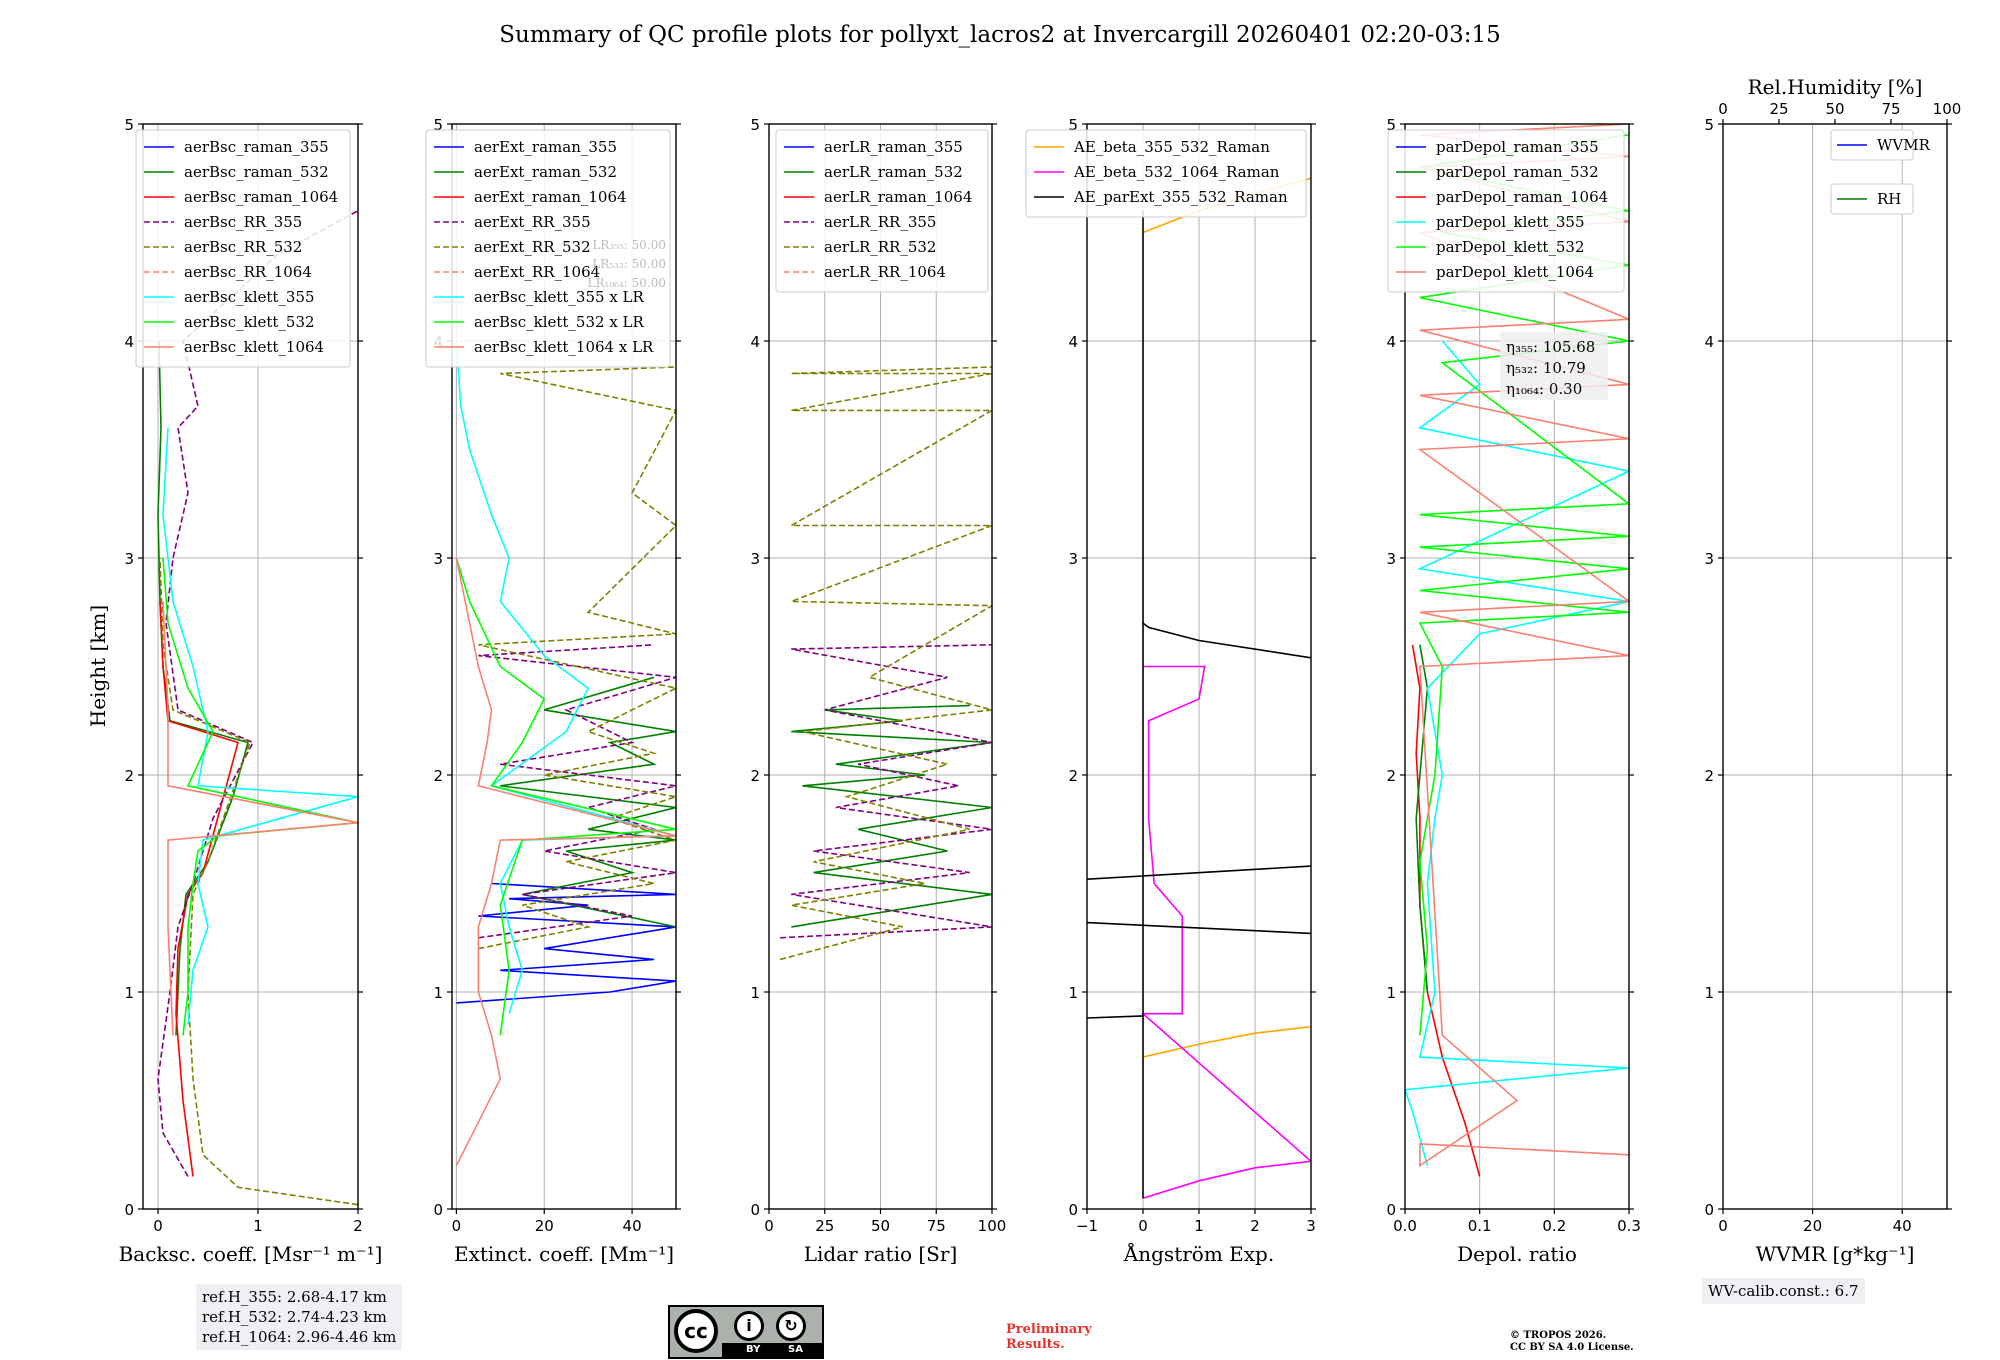 The width and height of the screenshot is (2000, 1360). I want to click on license-by-label: BY, so click(753, 1349).